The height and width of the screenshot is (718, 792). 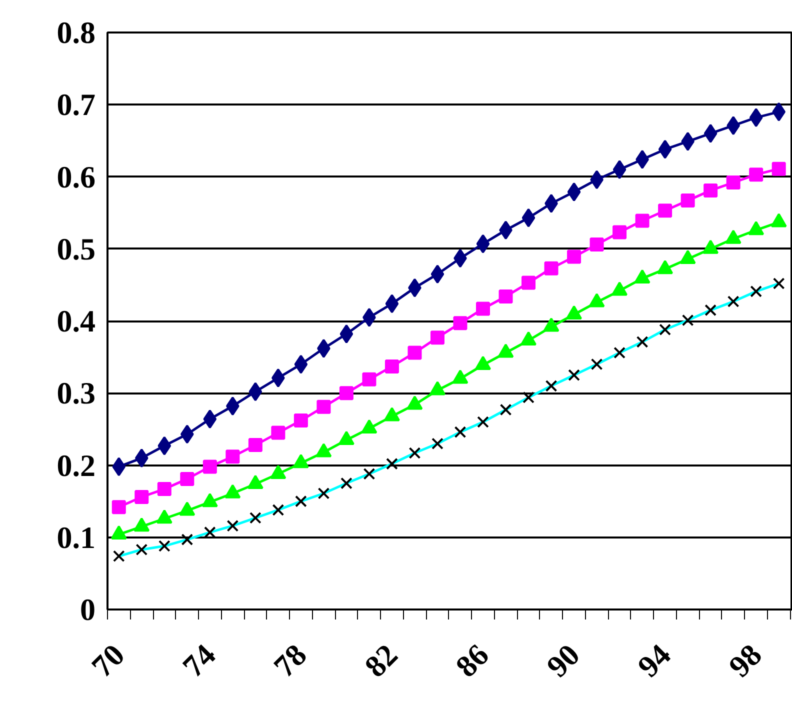 What do you see at coordinates (76, 465) in the screenshot?
I see `y-tick-label: 0.2` at bounding box center [76, 465].